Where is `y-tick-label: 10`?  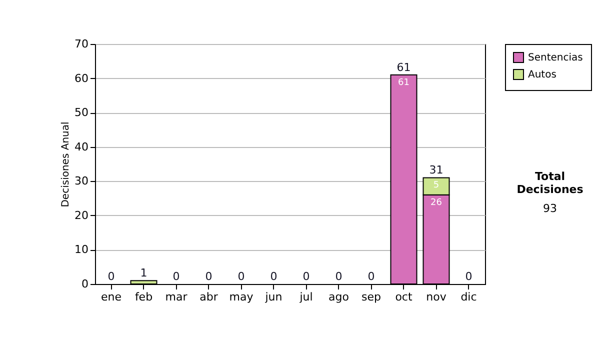
y-tick-label: 10 is located at coordinates (81, 249).